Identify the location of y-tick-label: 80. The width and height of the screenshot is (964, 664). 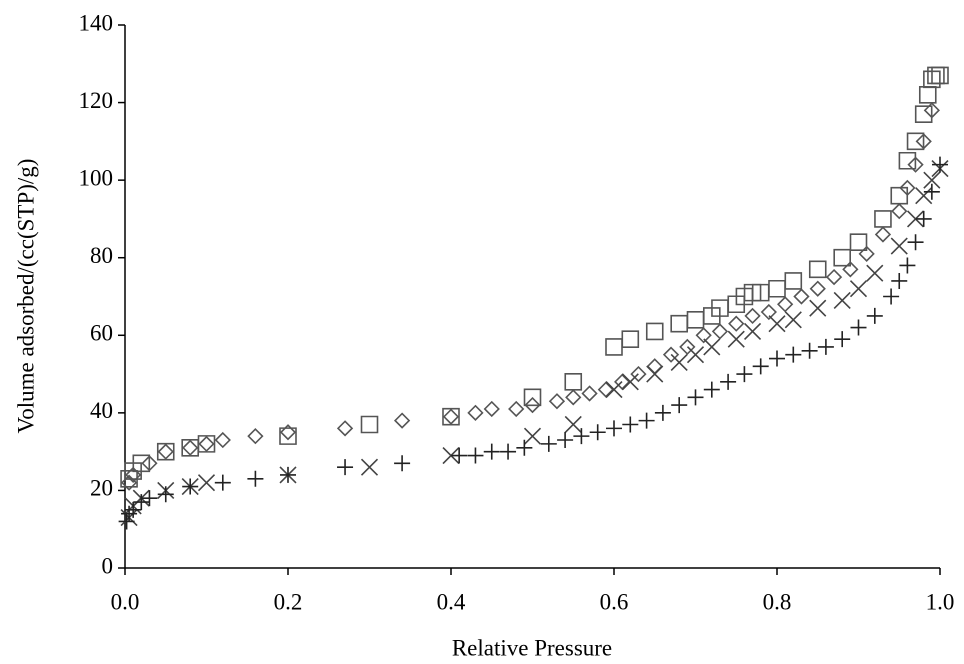
(101, 255).